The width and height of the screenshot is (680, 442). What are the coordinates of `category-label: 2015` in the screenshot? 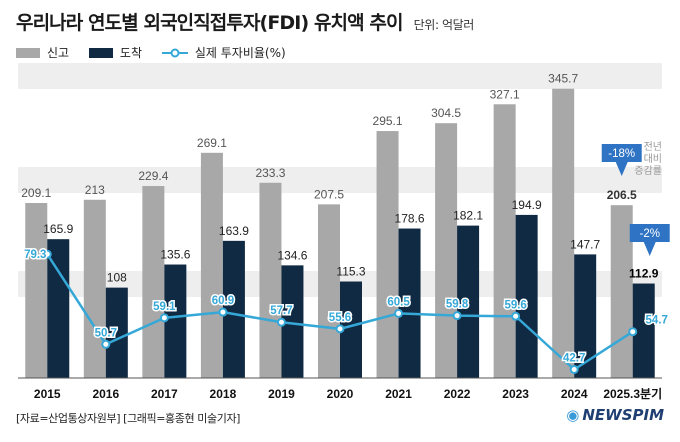 It's located at (47, 394).